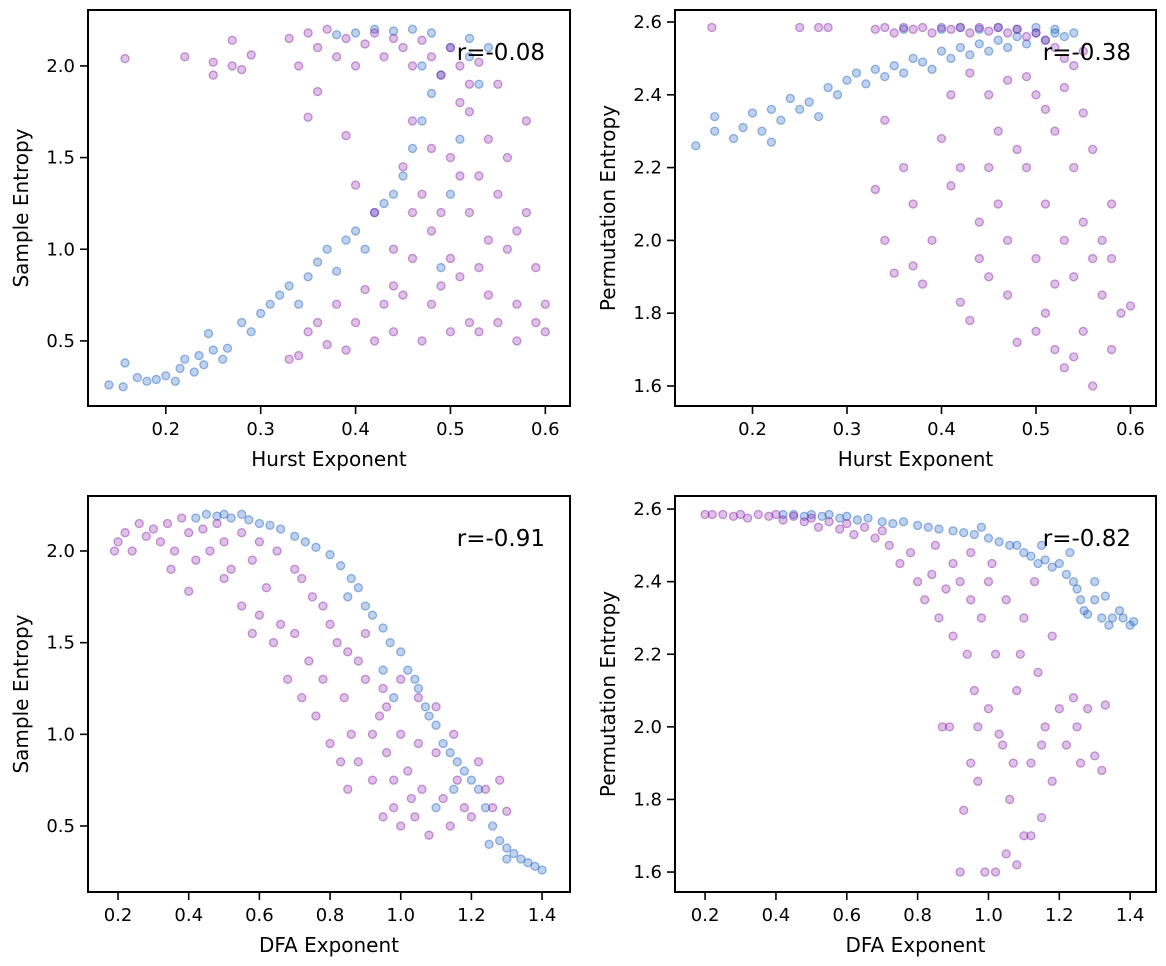 This screenshot has width=1166, height=966. I want to click on x-tick-label: 1.0, so click(400, 915).